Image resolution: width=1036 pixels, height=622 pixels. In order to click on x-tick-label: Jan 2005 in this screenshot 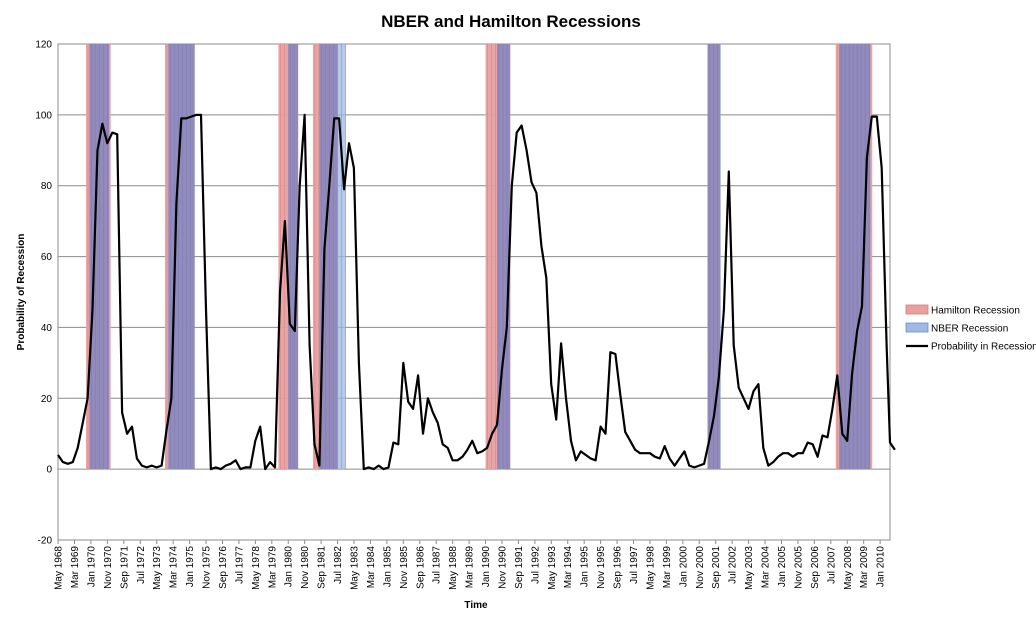, I will do `click(782, 567)`.